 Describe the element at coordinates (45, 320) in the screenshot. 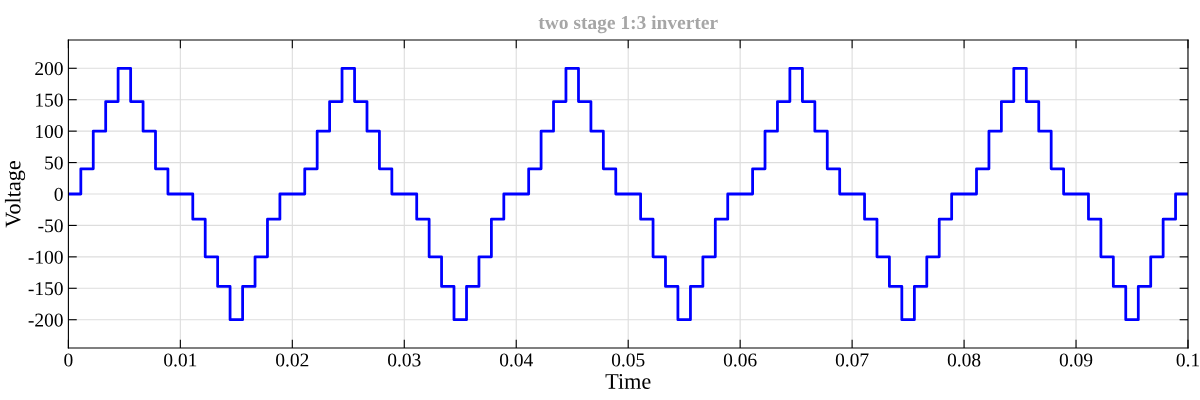

I see `y-tick-label: -200` at that location.